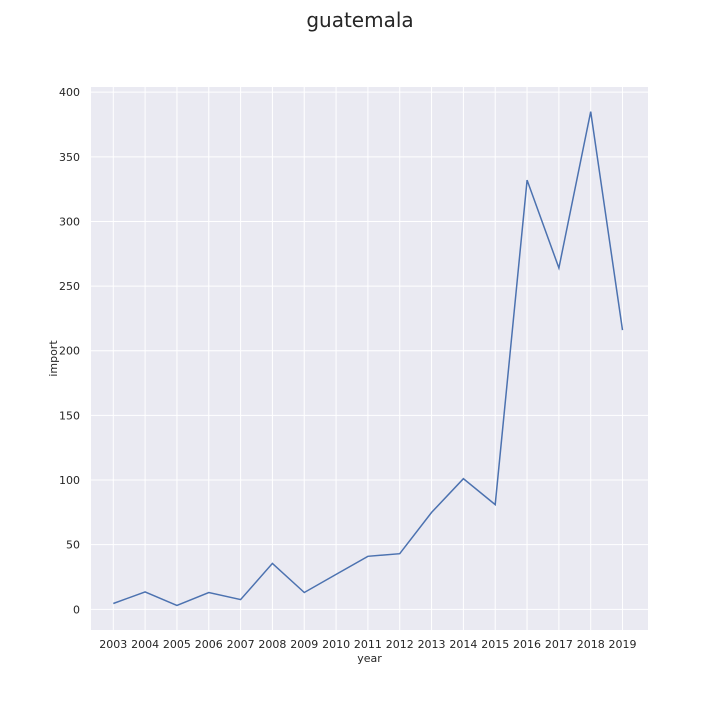 The image size is (720, 720). Describe the element at coordinates (69, 157) in the screenshot. I see `y-tick-label: 350` at that location.